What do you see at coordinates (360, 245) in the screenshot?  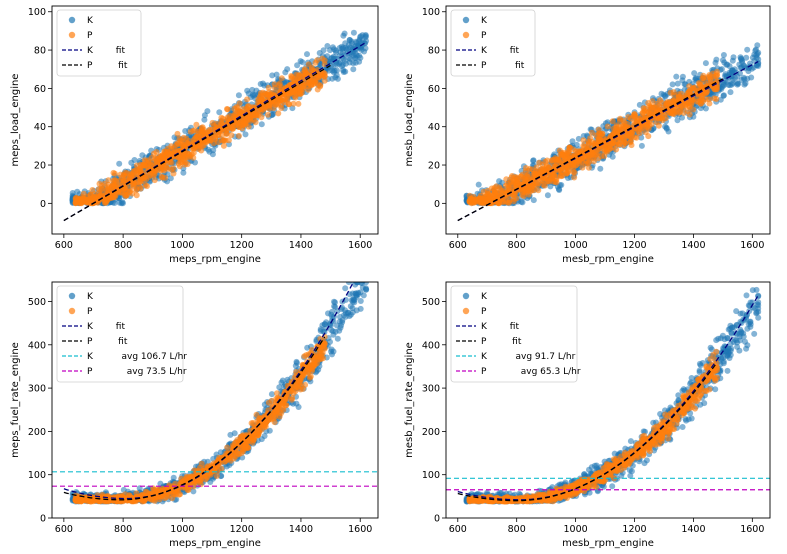 I see `x-tick-label: 1600` at bounding box center [360, 245].